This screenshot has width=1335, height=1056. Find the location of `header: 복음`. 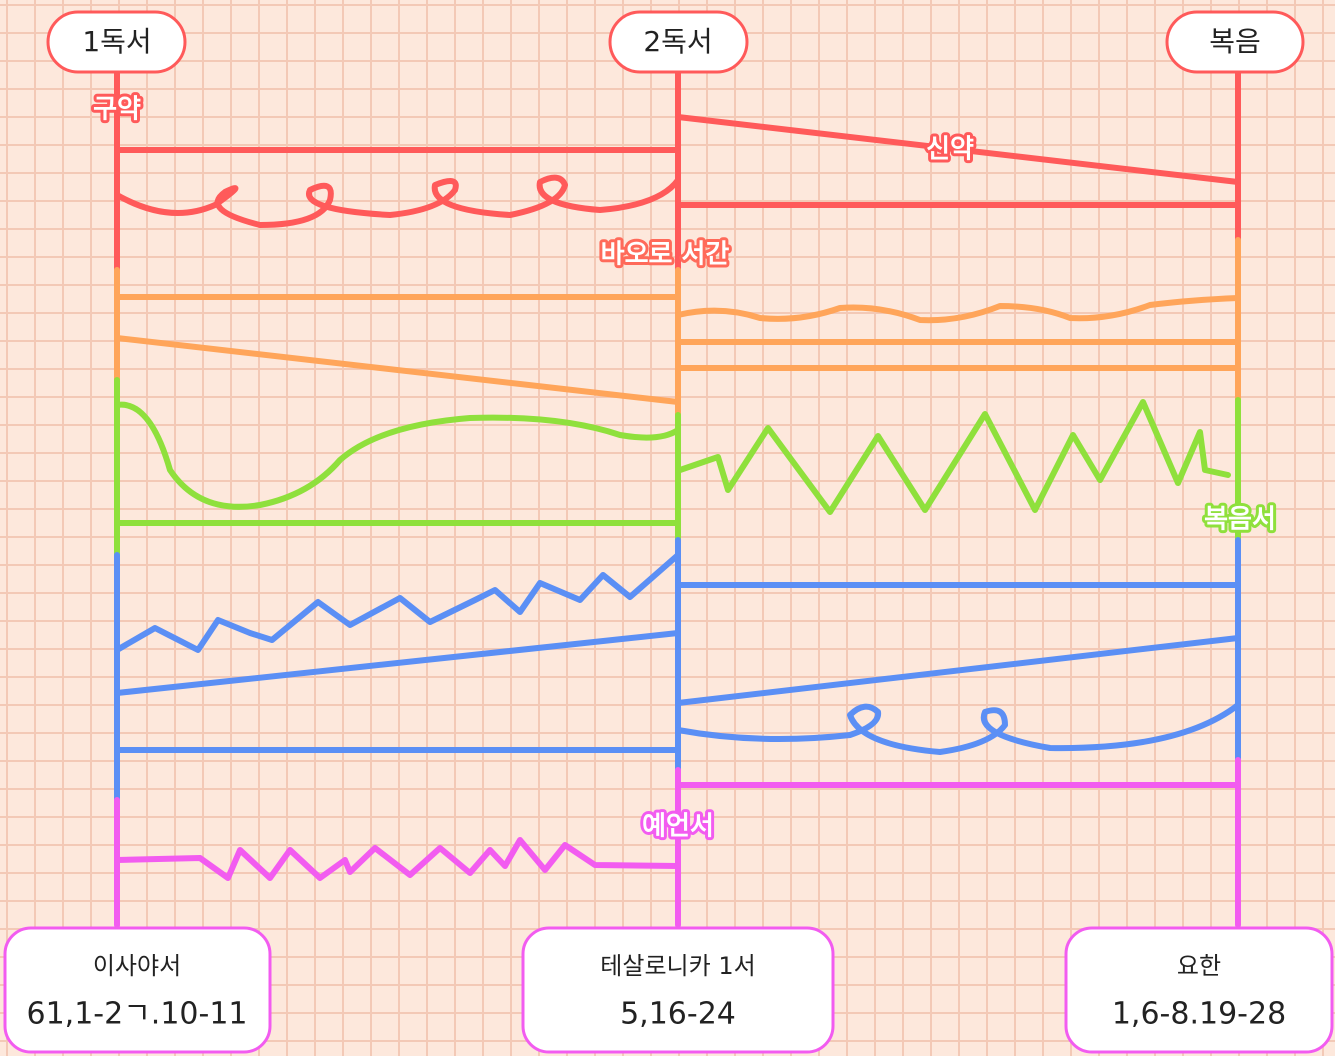

header: 복음 is located at coordinates (1235, 41).